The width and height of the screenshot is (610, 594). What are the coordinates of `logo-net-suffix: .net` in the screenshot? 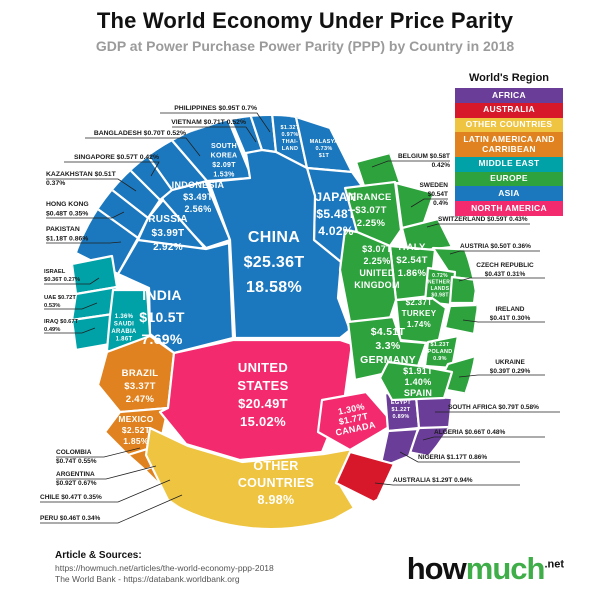 It's located at (554, 564).